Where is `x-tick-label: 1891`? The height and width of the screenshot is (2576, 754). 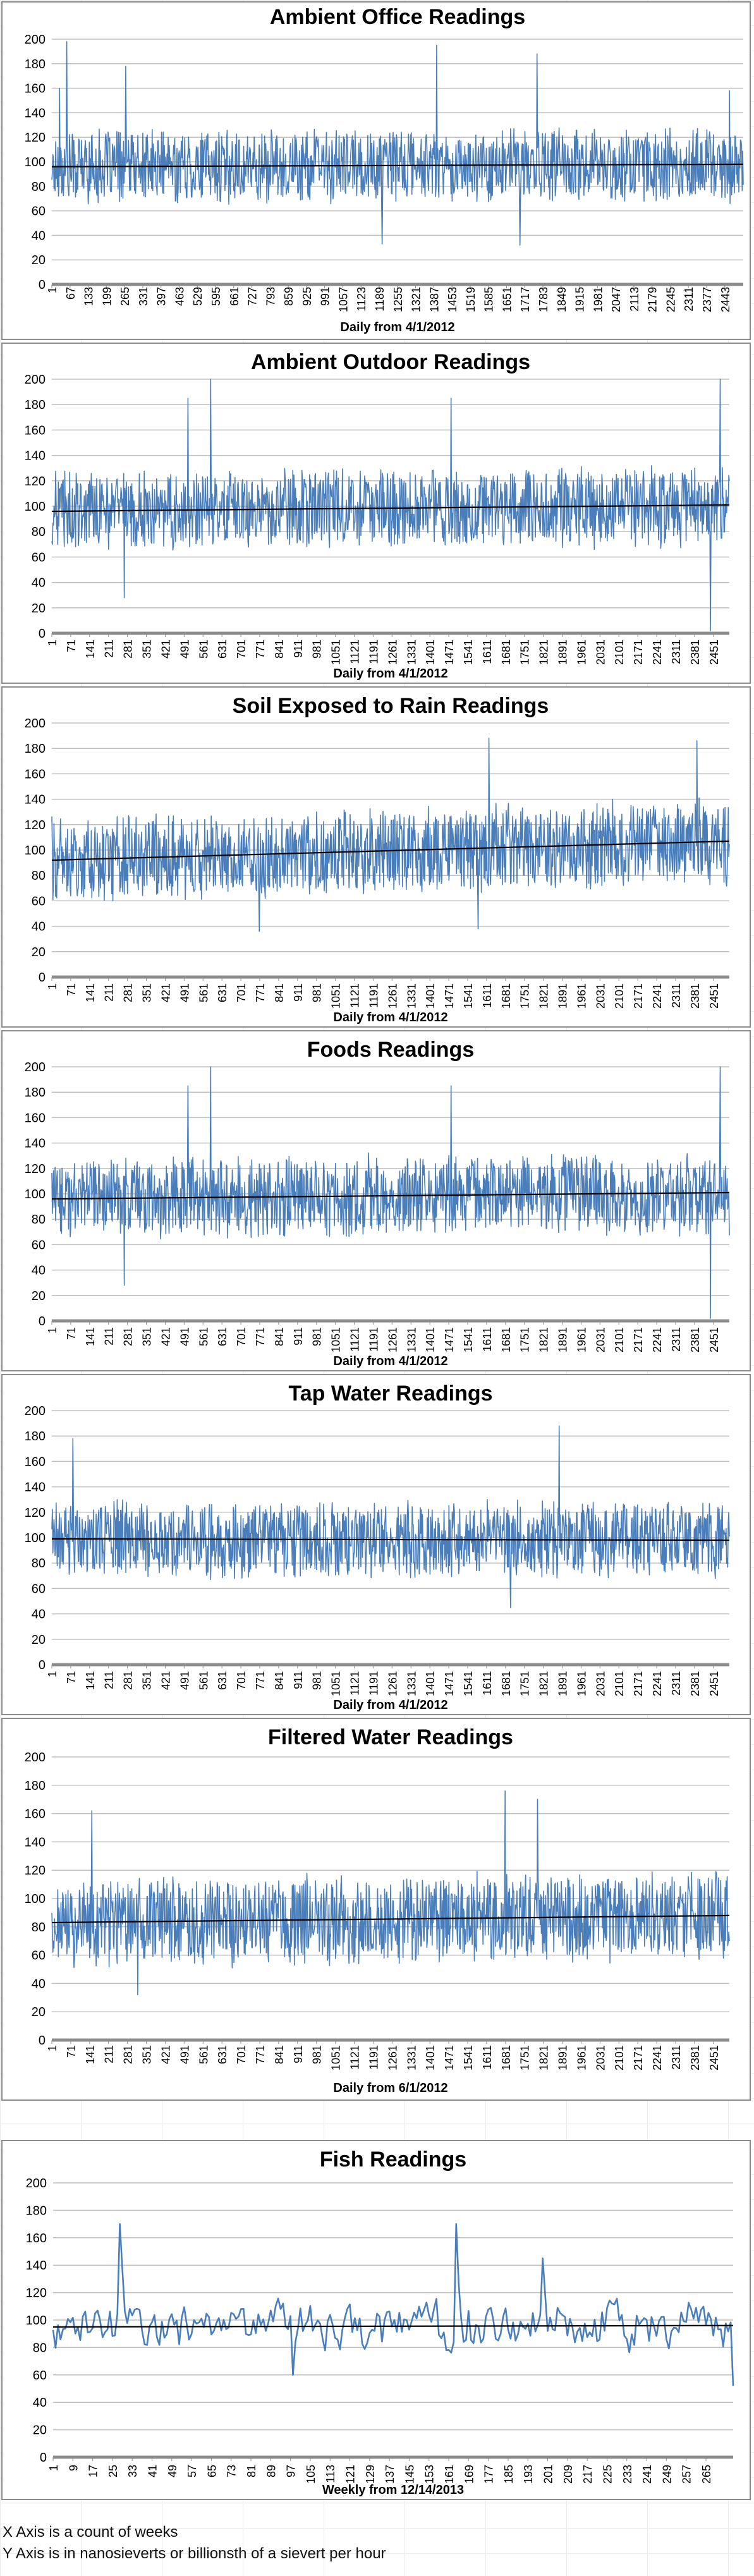 x-tick-label: 1891 is located at coordinates (563, 996).